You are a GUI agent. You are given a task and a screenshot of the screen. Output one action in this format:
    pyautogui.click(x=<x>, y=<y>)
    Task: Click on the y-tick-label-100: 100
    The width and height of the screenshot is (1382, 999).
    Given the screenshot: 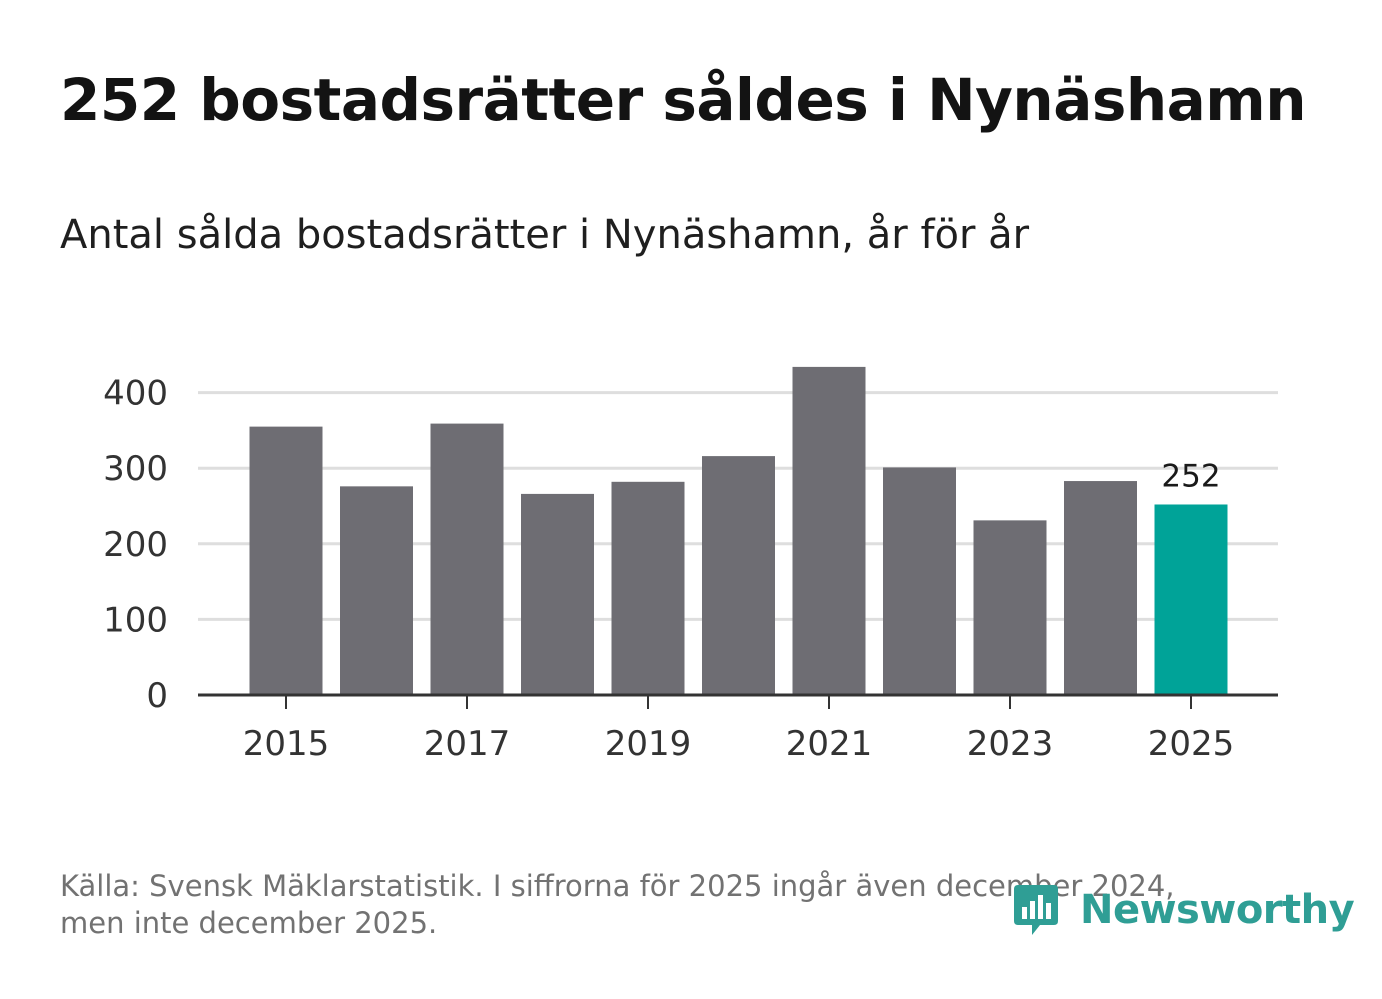 What is the action you would take?
    pyautogui.click(x=135, y=620)
    